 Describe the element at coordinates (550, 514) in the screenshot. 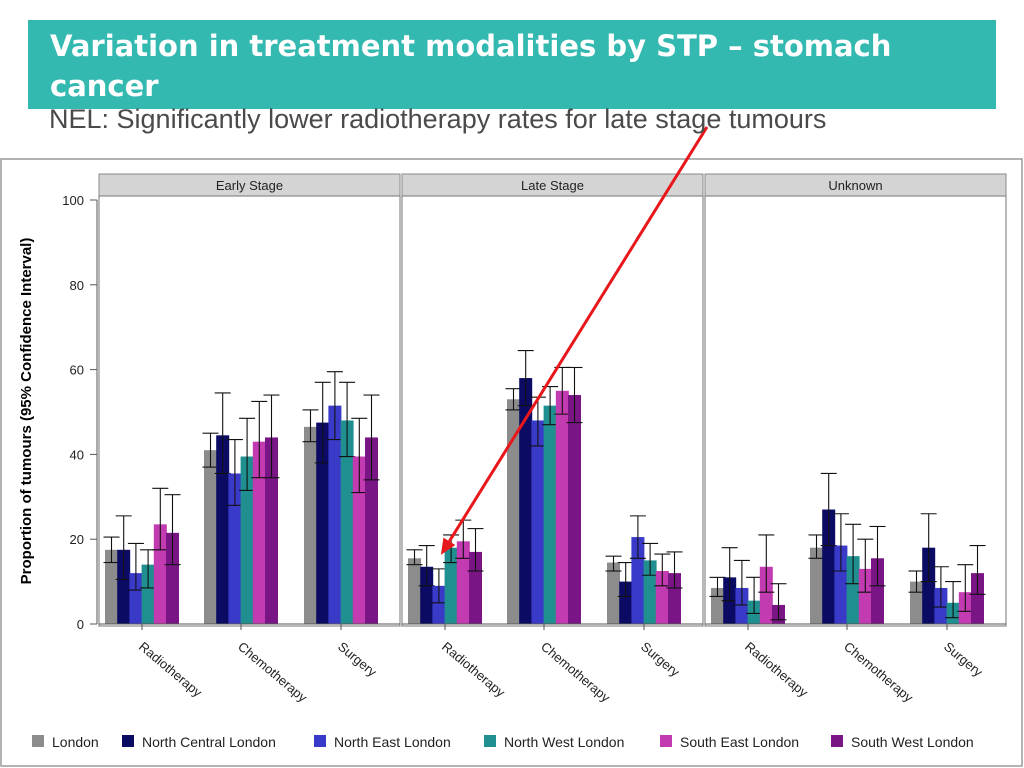

I see `bar-late-stage-chemotherapy-north-west-london` at that location.